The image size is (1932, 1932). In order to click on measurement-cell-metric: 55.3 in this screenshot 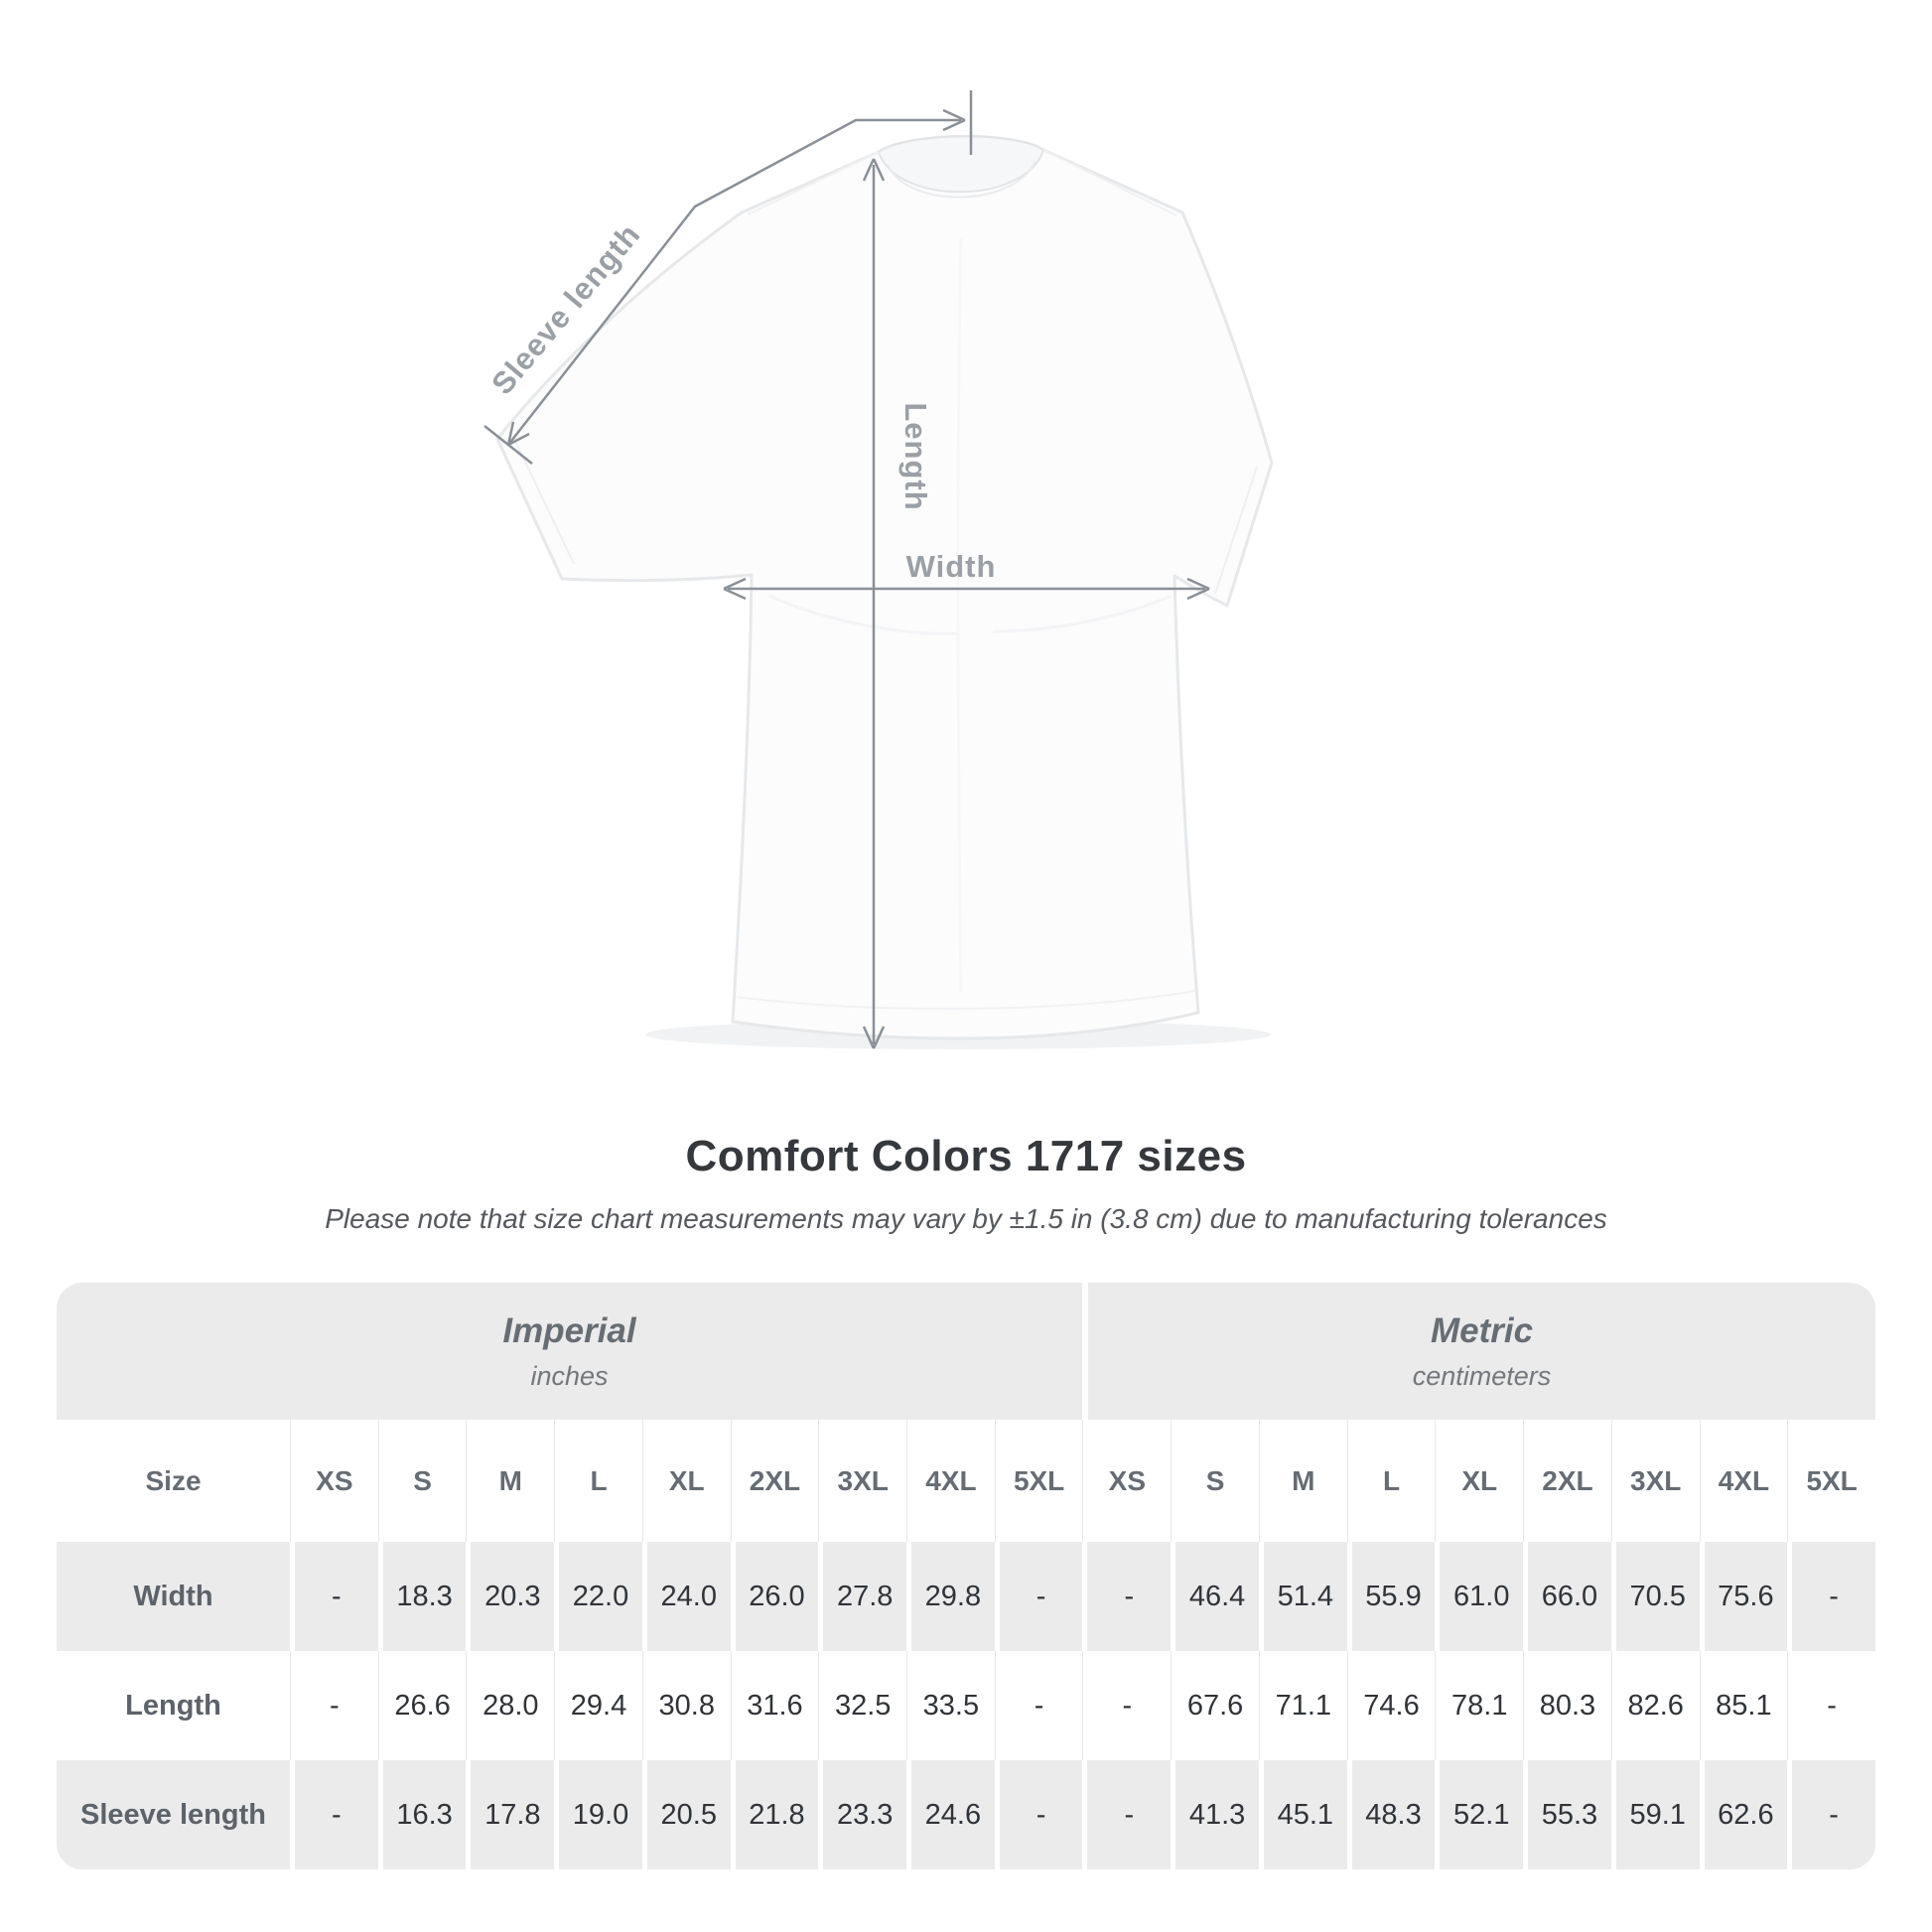, I will do `click(1567, 1815)`.